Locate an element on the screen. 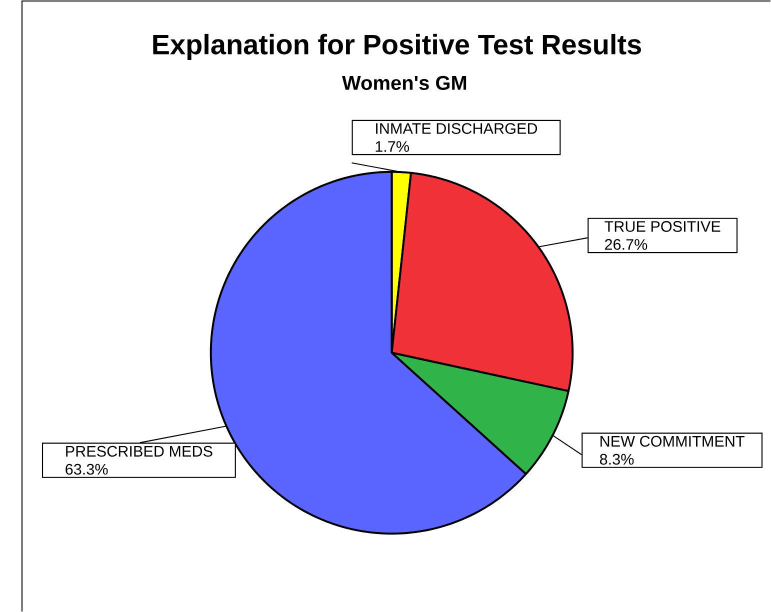 The width and height of the screenshot is (771, 612). slice-label: TRUE POSITIVE is located at coordinates (662, 226).